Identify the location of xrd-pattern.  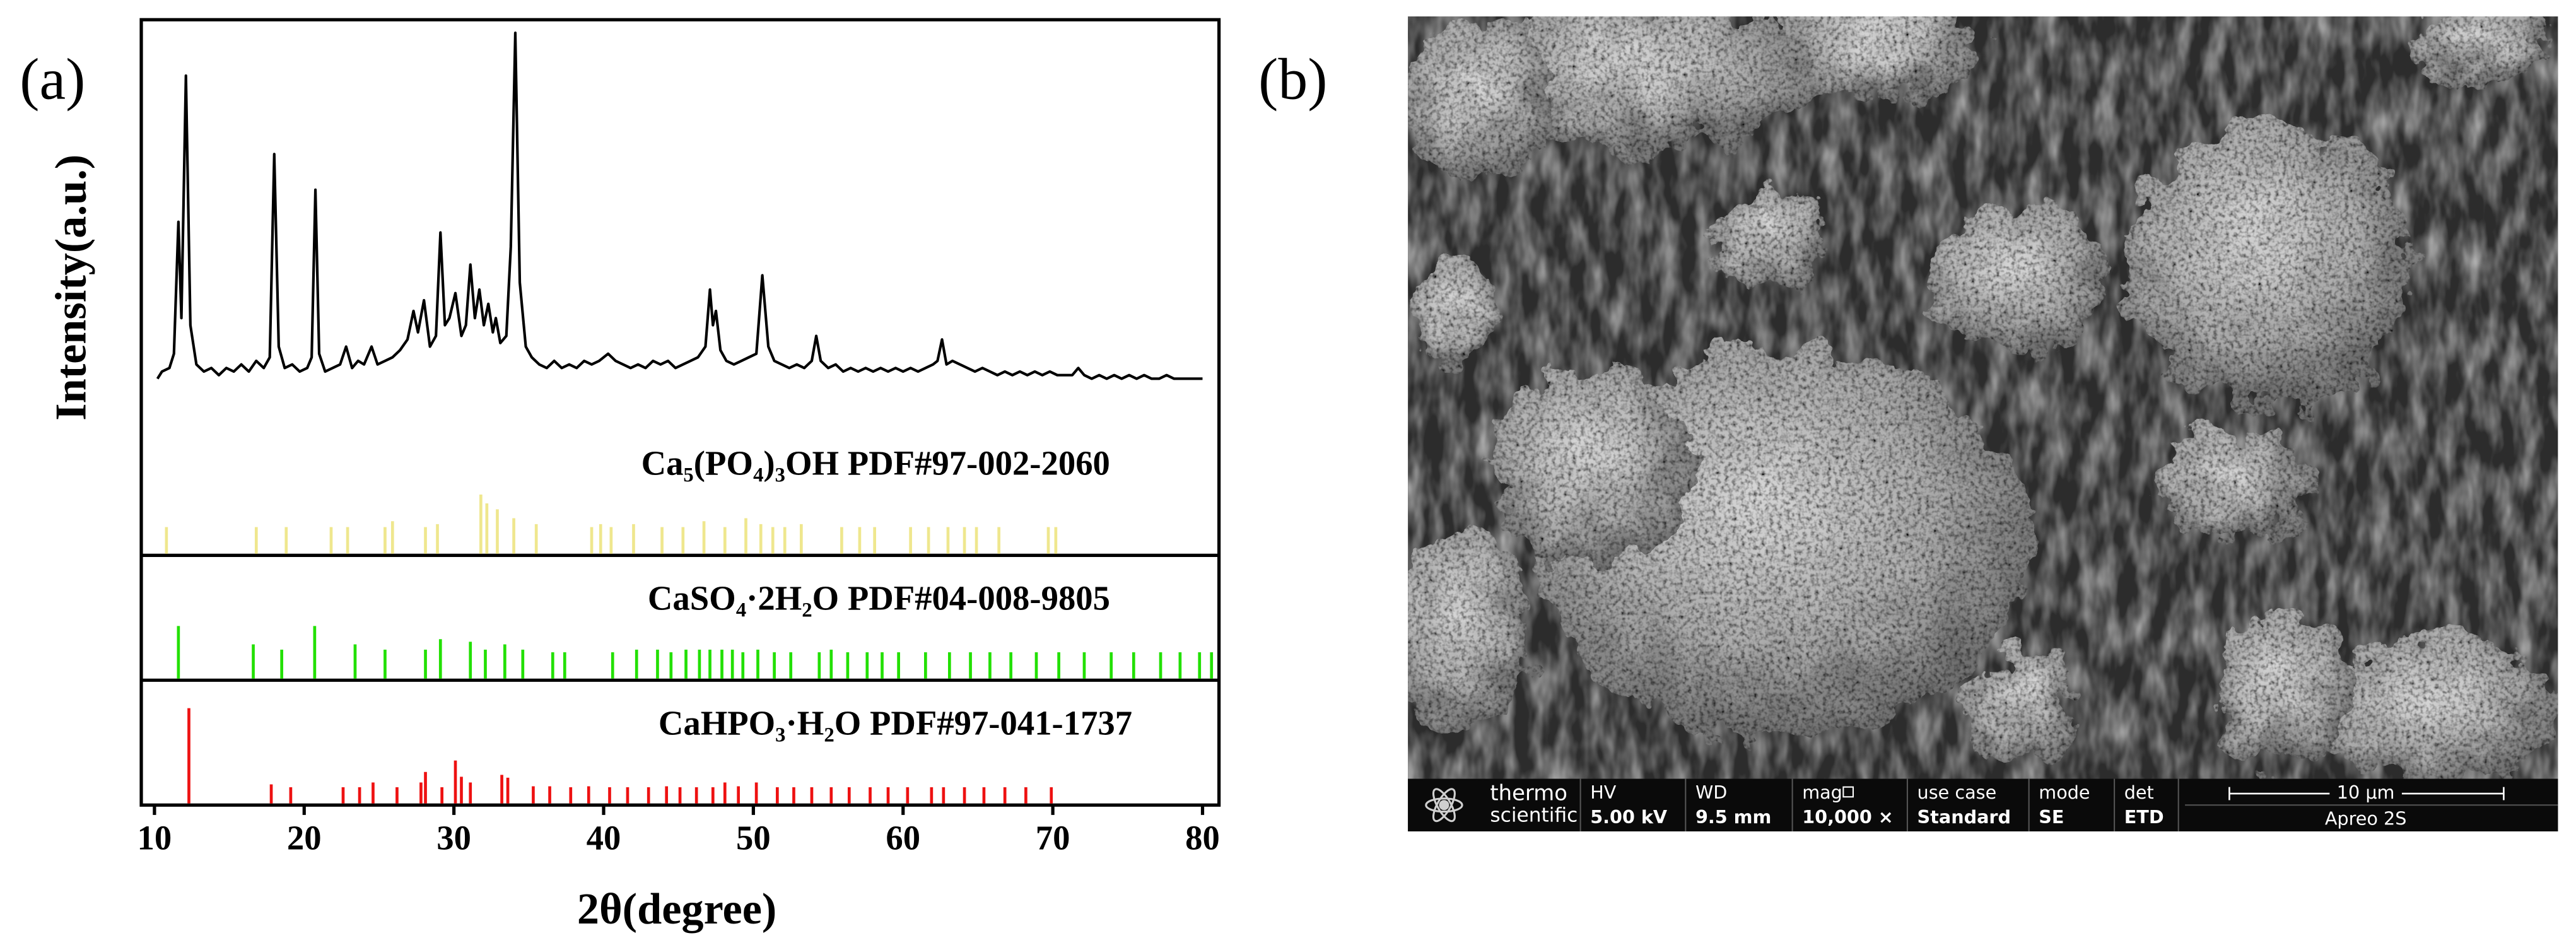
(679, 206).